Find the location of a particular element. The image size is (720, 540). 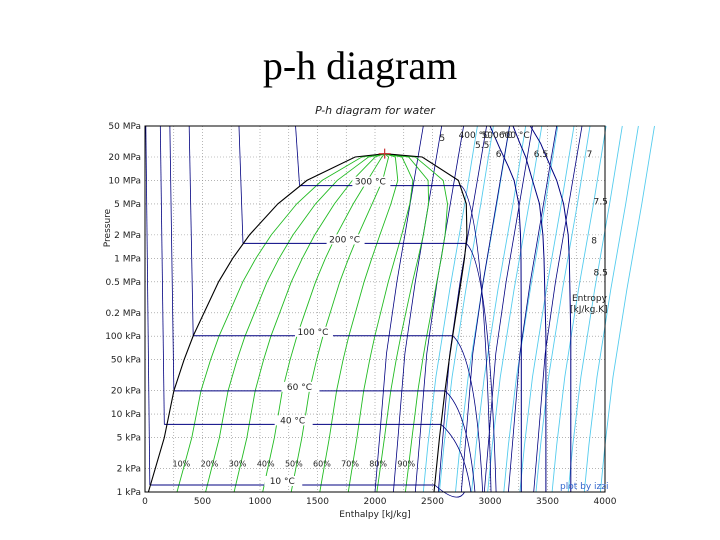

y-tick-label: 2 MPa is located at coordinates (127, 236).